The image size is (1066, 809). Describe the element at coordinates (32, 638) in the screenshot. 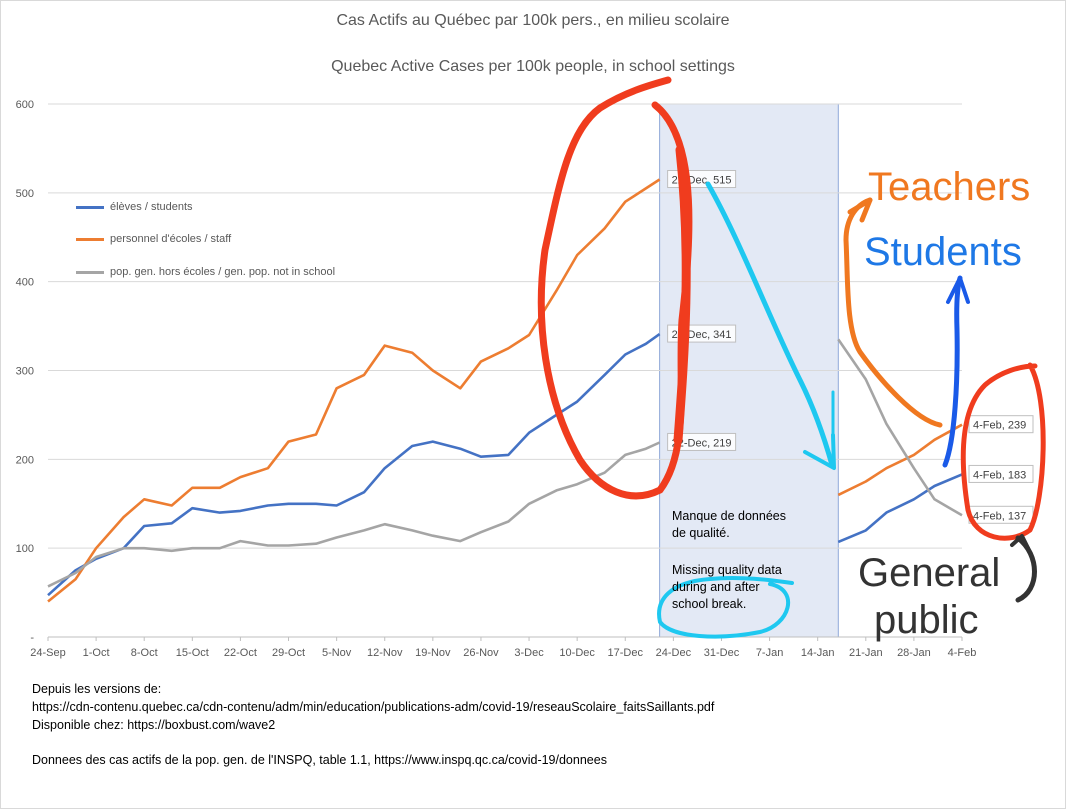

I see `y-tick-label: -` at that location.